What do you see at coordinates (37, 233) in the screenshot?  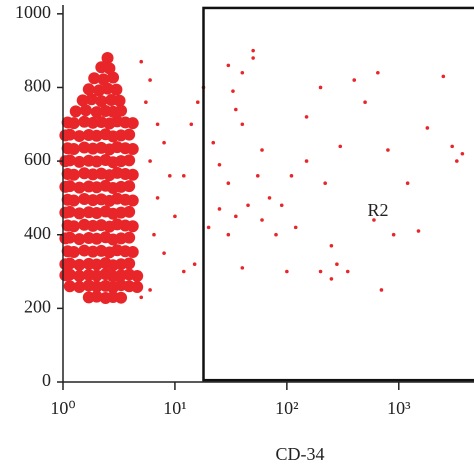 I see `y-tick-label: 400` at bounding box center [37, 233].